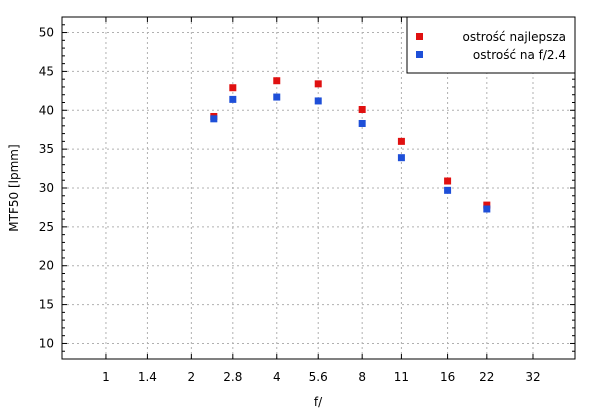 This screenshot has width=600, height=415. What do you see at coordinates (46, 71) in the screenshot?
I see `y-tick-label: 45` at bounding box center [46, 71].